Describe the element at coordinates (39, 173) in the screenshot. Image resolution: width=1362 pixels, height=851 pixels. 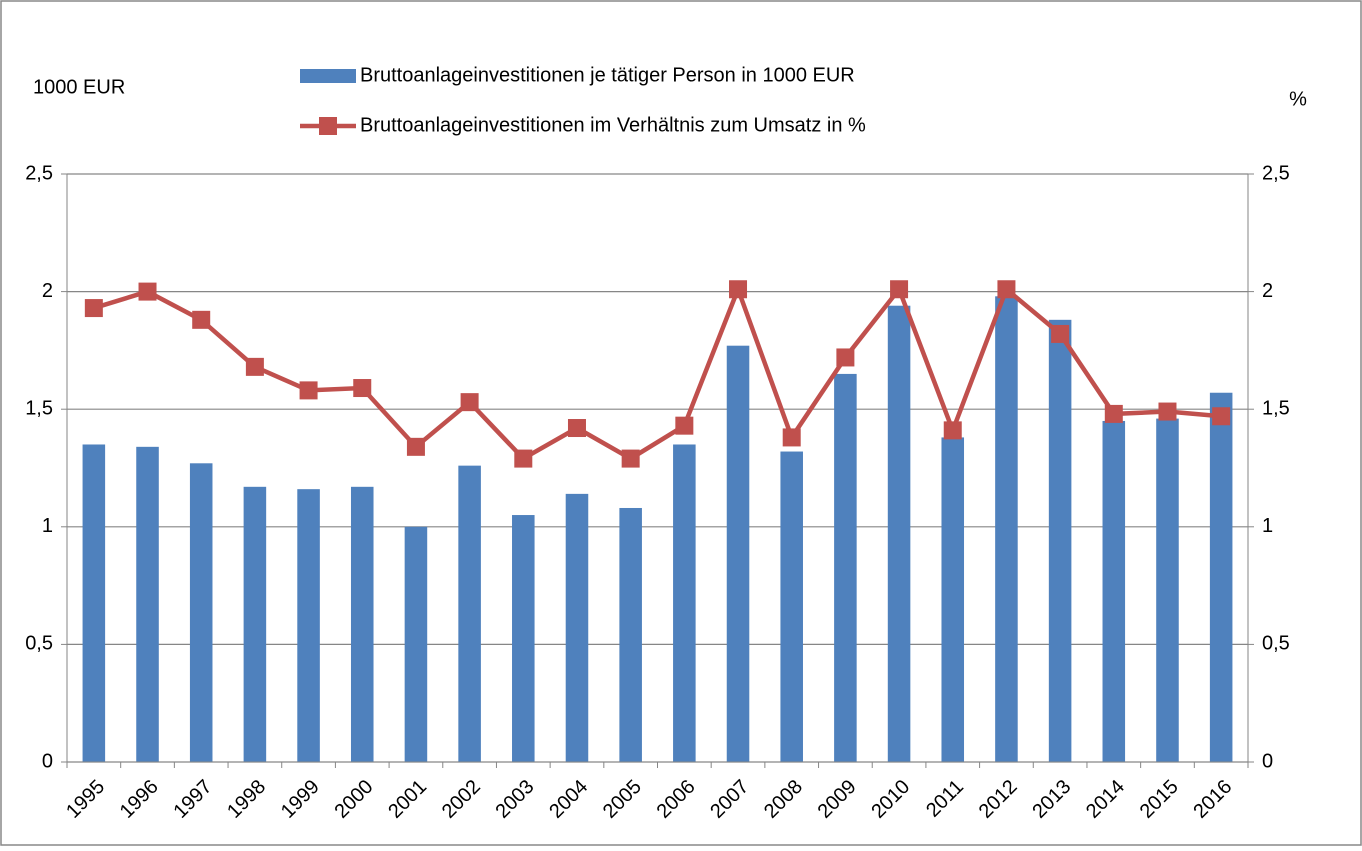
I see `y-tick-label: 2,5` at that location.